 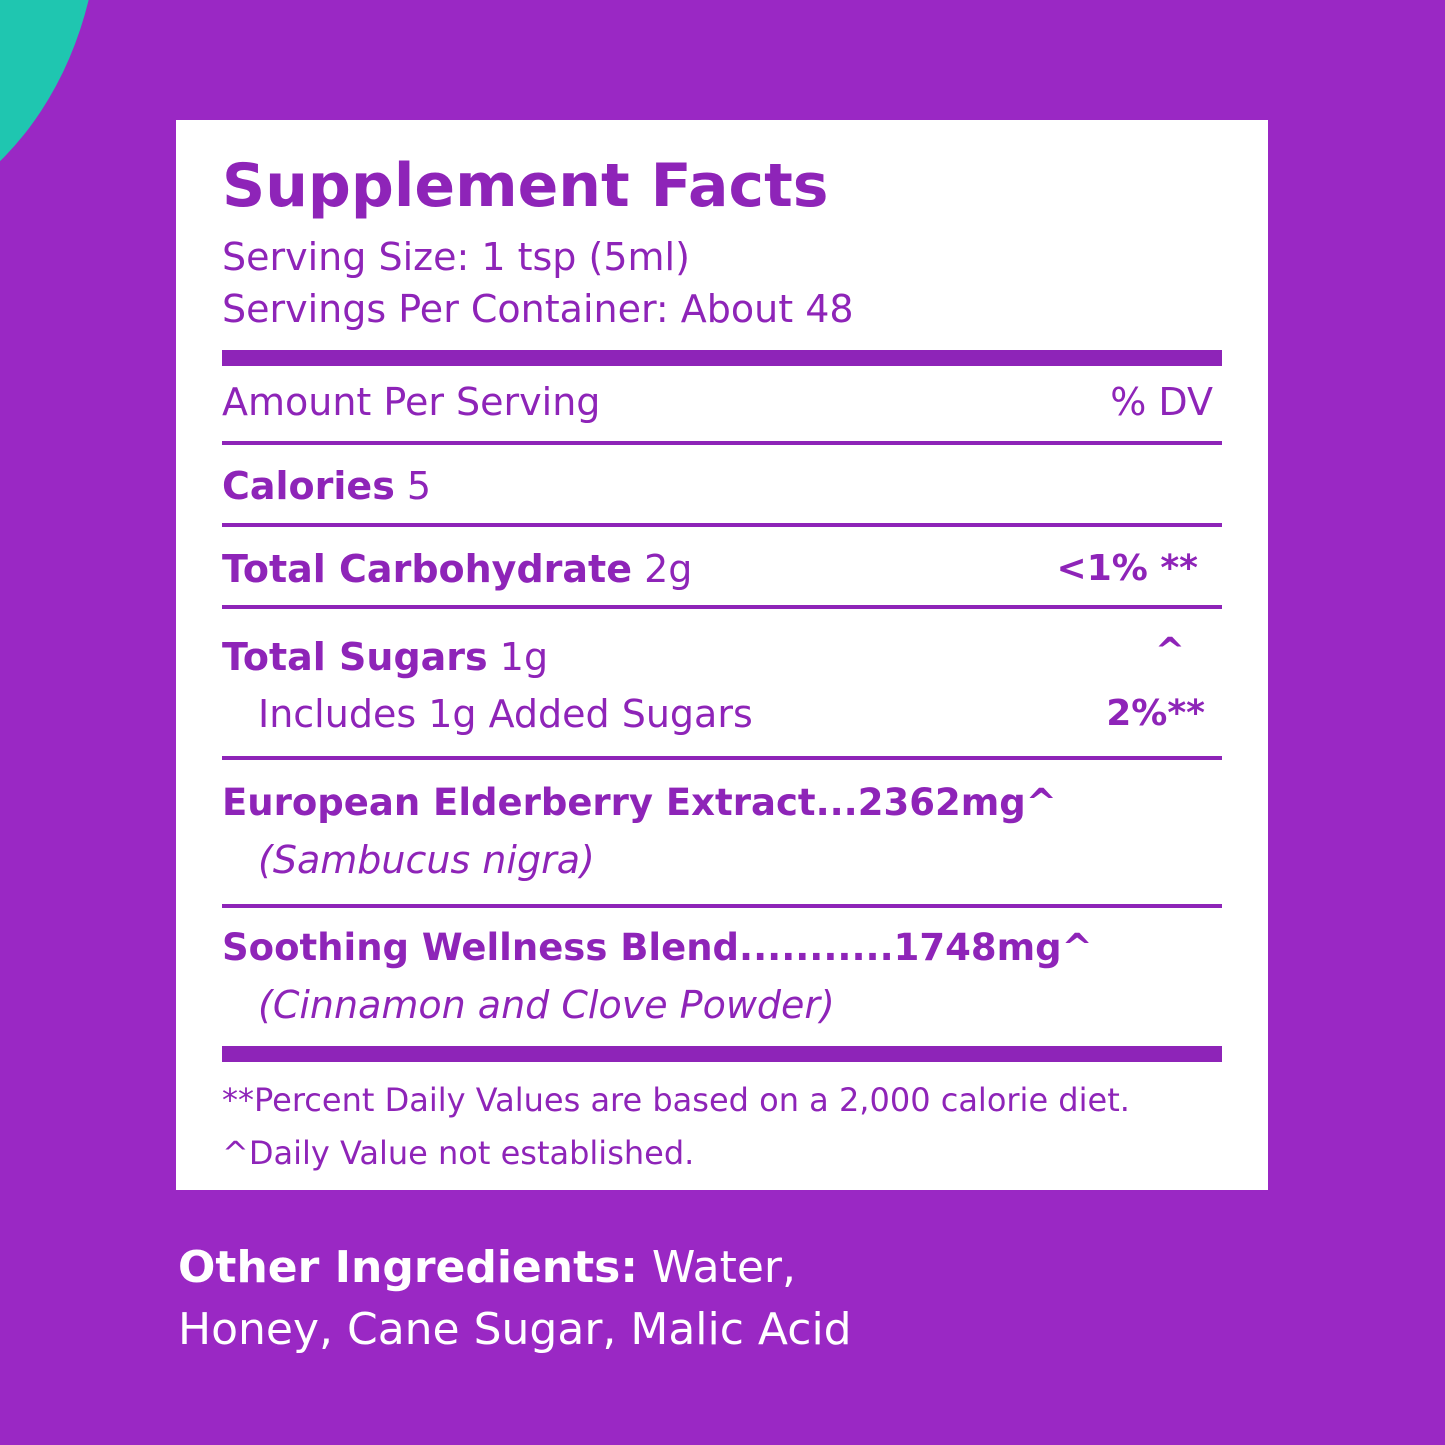 What do you see at coordinates (538, 309) in the screenshot?
I see `servings-per-container: Servings Per Container: About 48` at bounding box center [538, 309].